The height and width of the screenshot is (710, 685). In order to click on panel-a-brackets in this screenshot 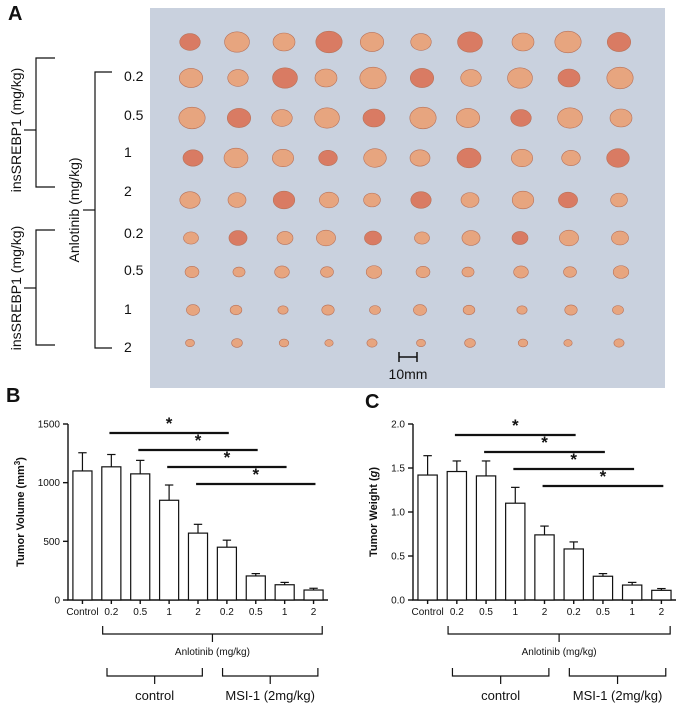, I will do `click(68, 203)`.